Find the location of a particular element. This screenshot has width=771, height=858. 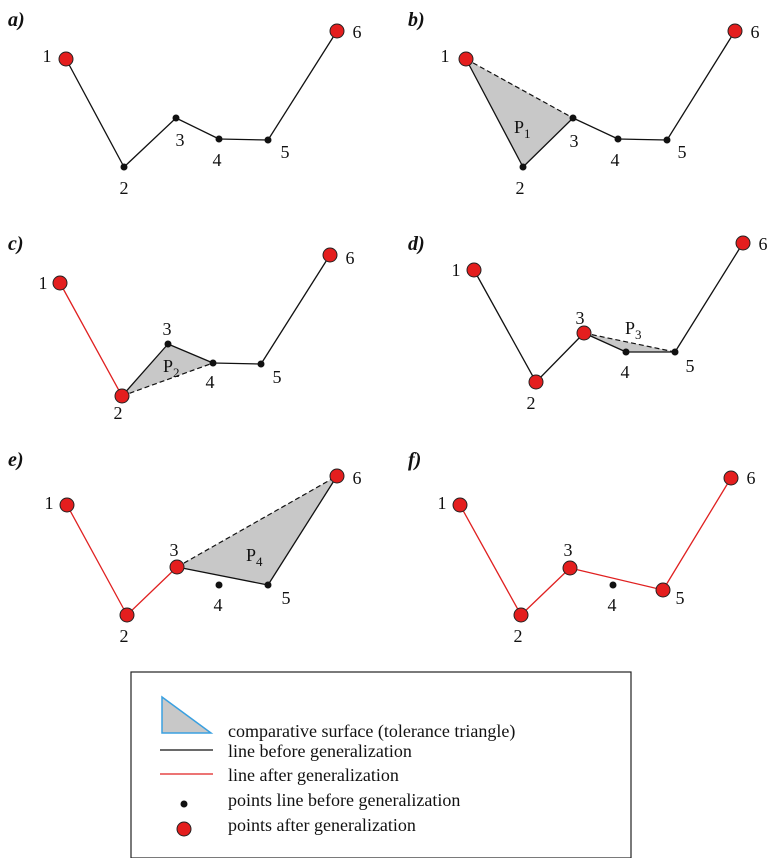

panel-label: a) is located at coordinates (16, 20).